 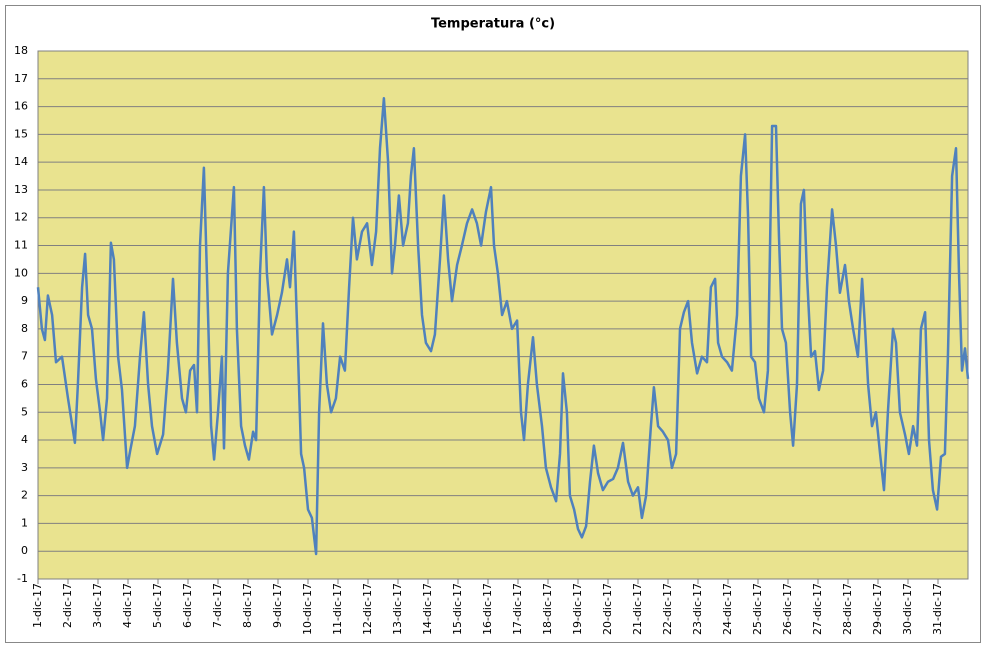 I want to click on x-tick-label: 21-dic-17, so click(x=637, y=609).